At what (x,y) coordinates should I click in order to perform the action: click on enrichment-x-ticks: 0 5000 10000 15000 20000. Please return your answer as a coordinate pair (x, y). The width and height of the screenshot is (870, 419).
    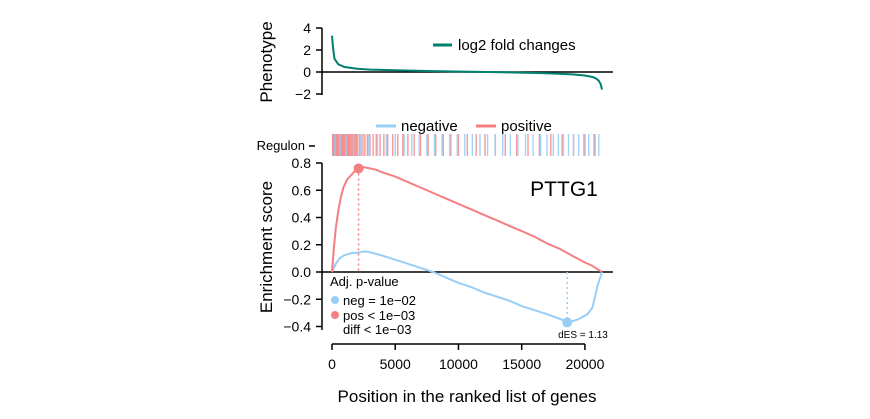
    Looking at the image, I should click on (466, 358).